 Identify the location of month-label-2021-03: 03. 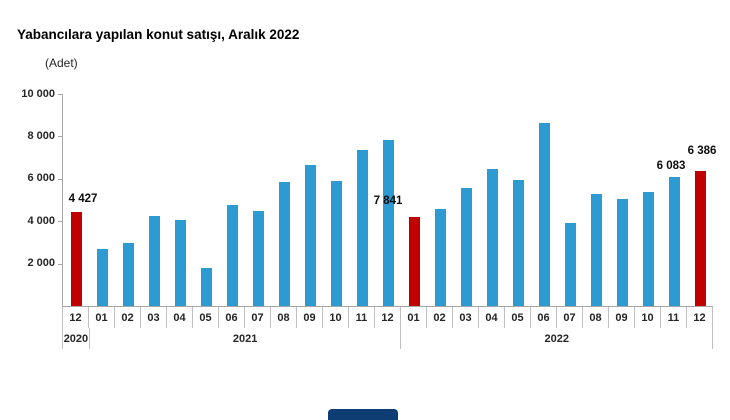
(154, 317).